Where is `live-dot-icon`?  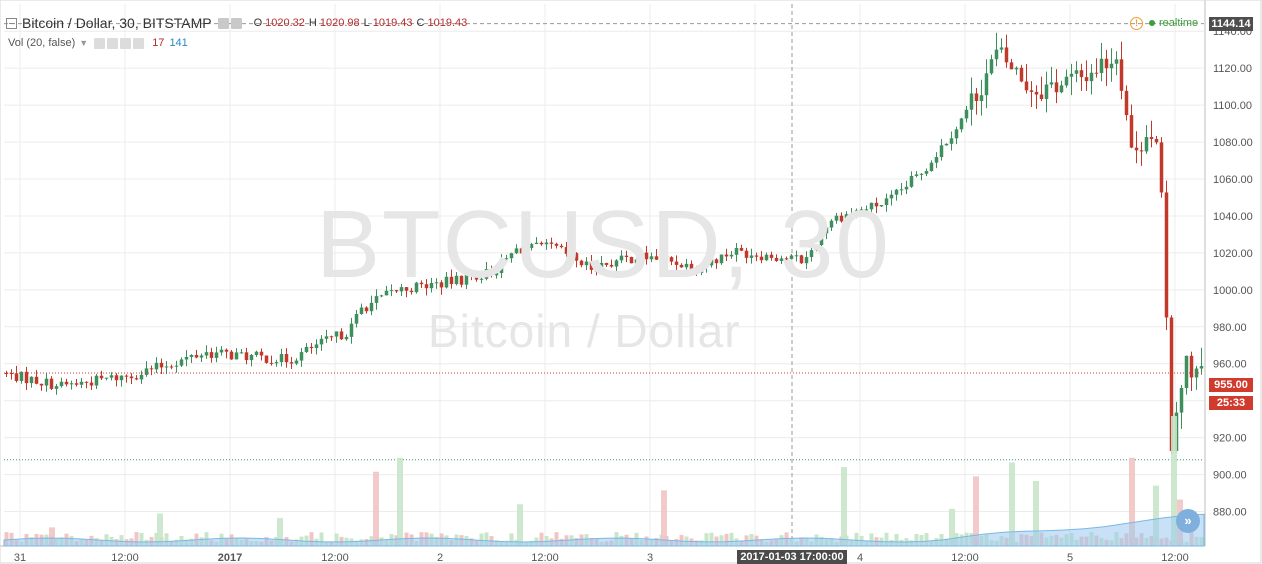
live-dot-icon is located at coordinates (1152, 23).